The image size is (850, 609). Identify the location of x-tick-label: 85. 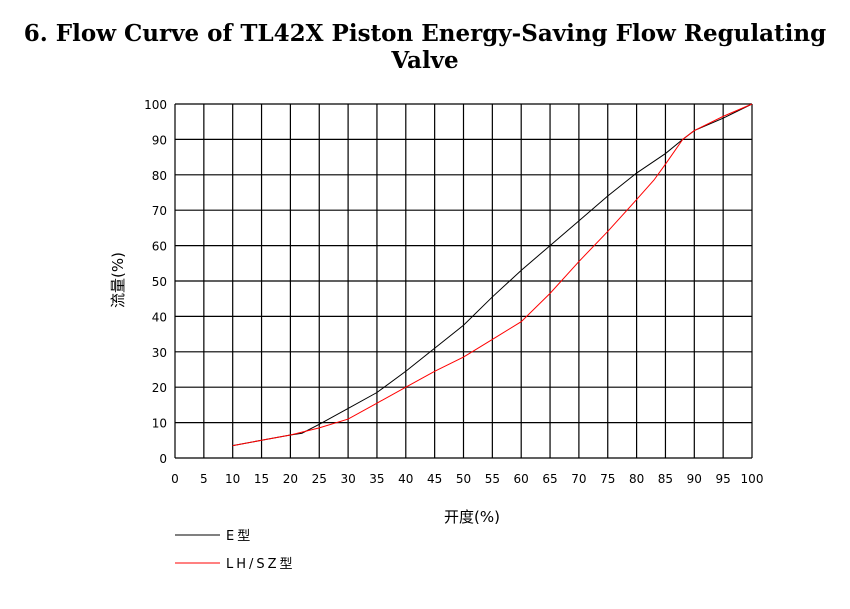
(665, 479).